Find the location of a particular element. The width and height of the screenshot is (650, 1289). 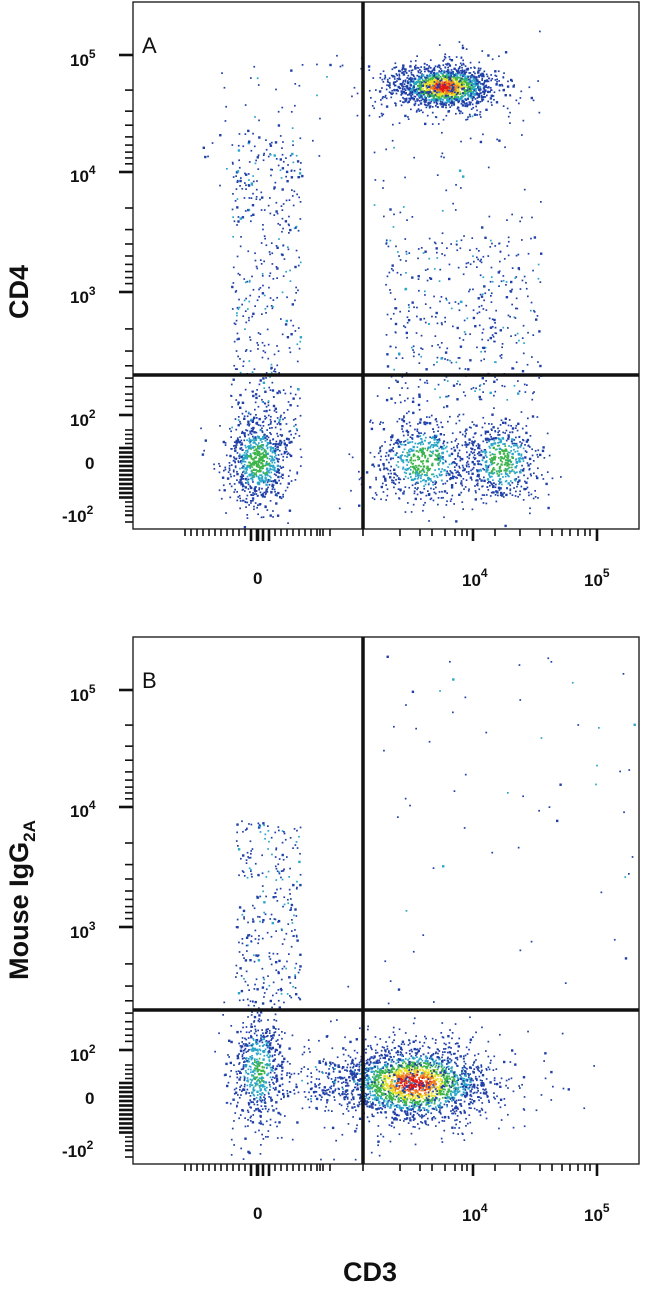

x-tick-label-a-0: 0 is located at coordinates (257, 578).